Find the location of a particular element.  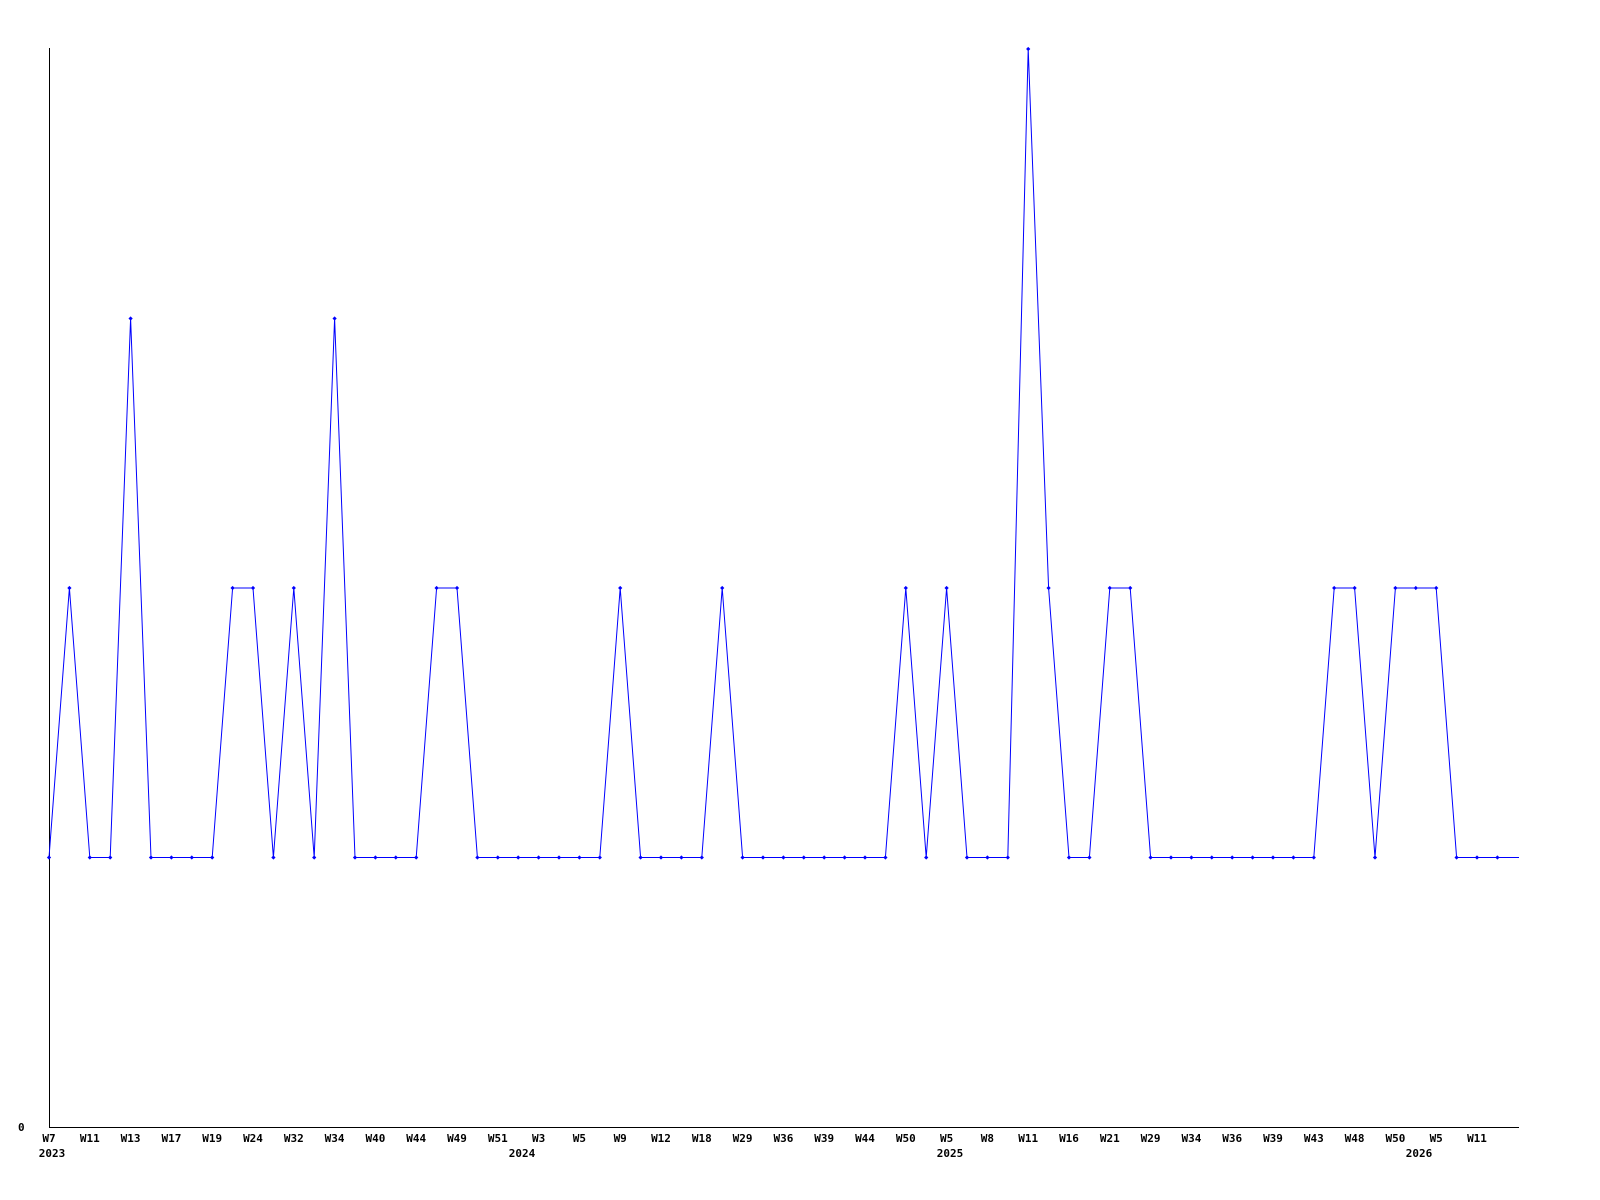

year-label: 2025 is located at coordinates (950, 1153).